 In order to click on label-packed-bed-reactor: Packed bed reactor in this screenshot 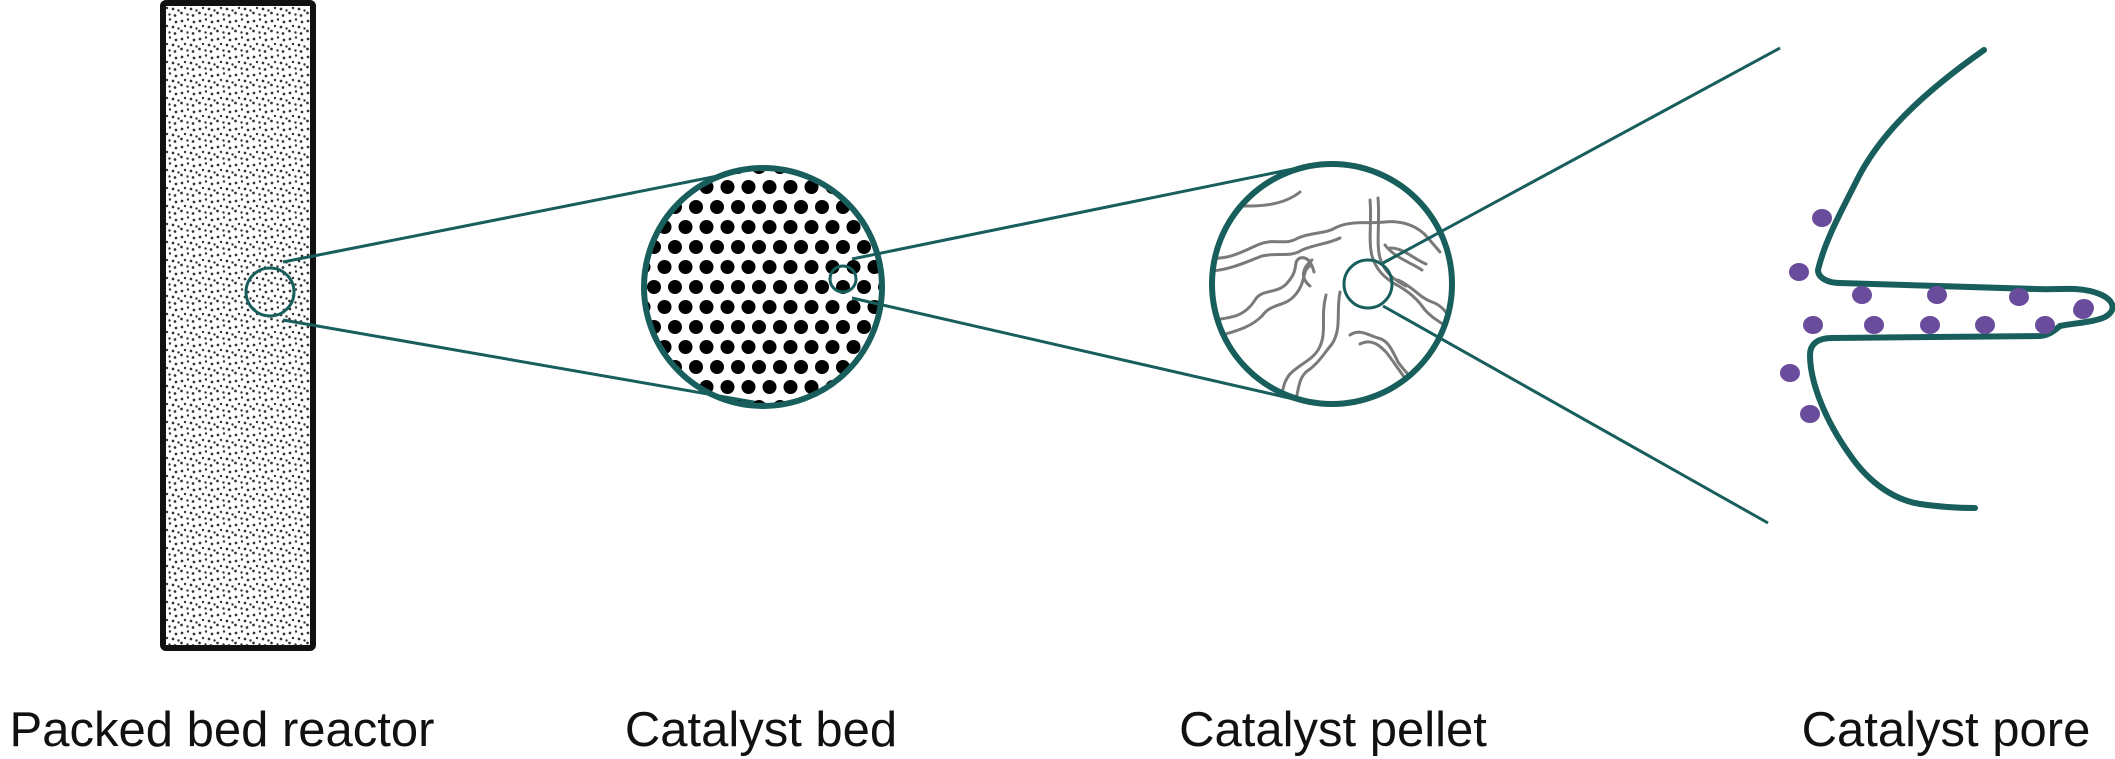, I will do `click(222, 730)`.